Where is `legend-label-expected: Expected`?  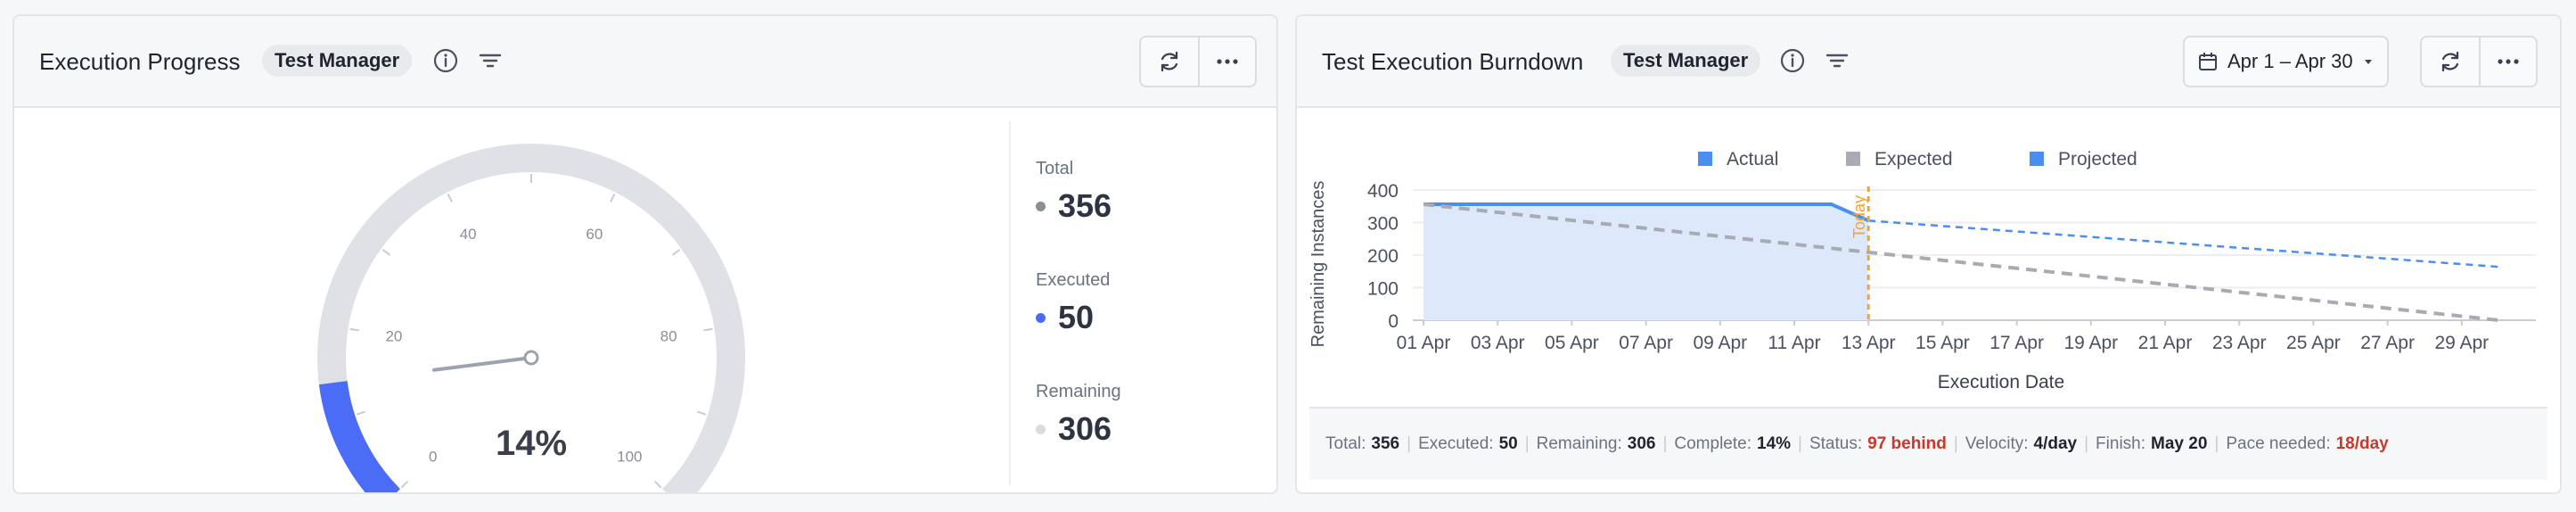 legend-label-expected: Expected is located at coordinates (1914, 159).